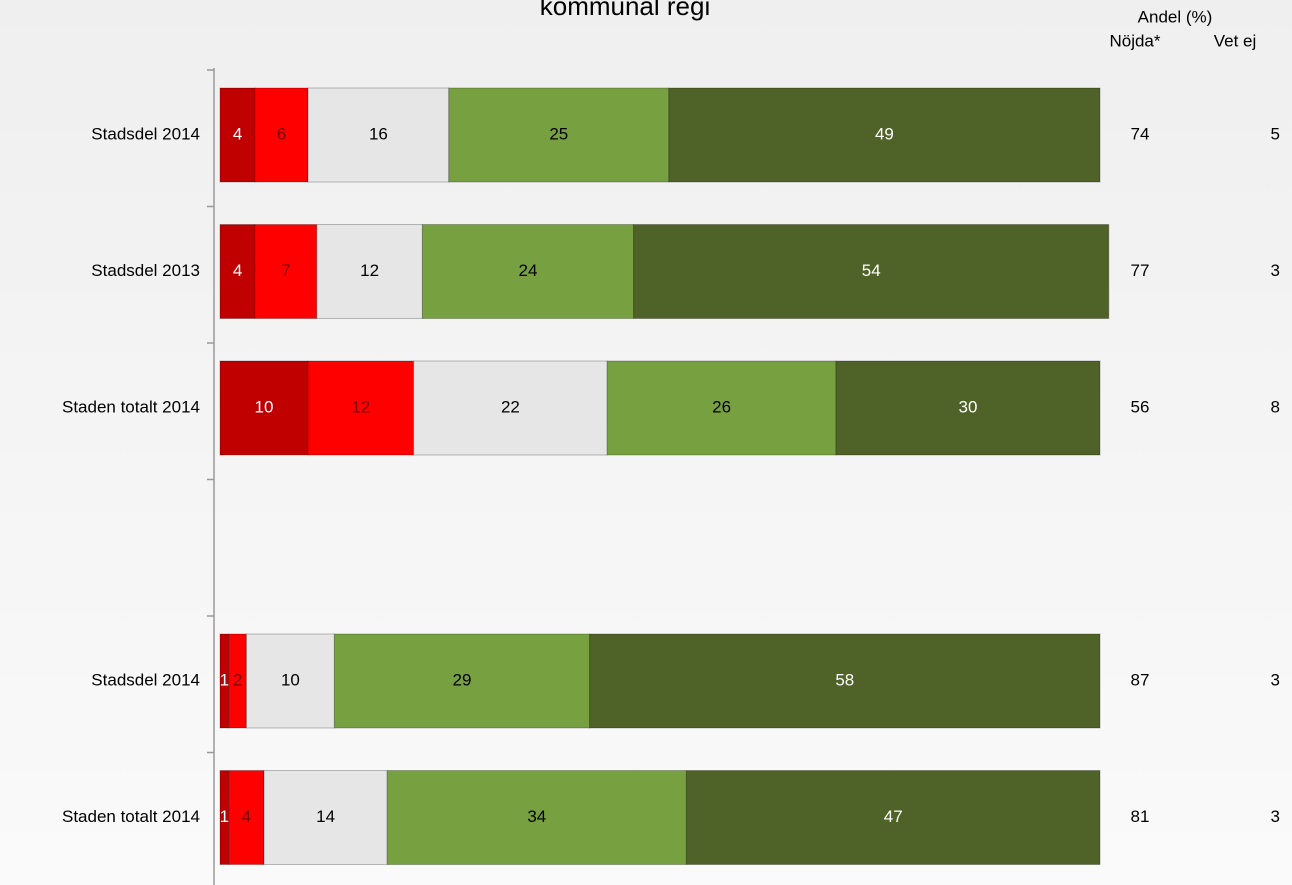 The width and height of the screenshot is (1292, 885). I want to click on side-value: 56, so click(1140, 406).